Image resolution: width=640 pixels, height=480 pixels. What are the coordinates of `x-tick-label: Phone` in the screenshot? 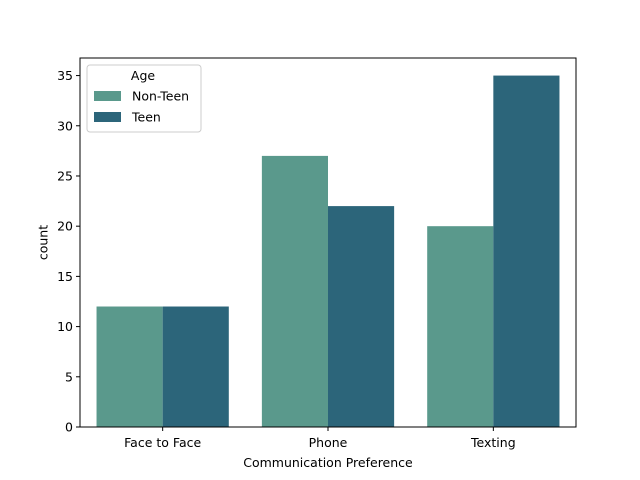 It's located at (328, 442).